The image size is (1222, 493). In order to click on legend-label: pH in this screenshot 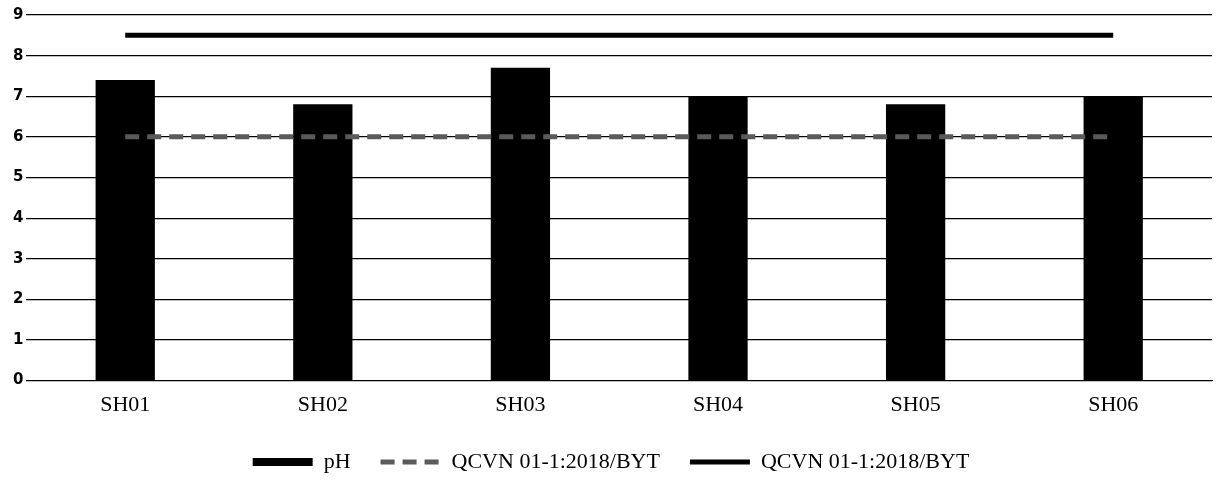, I will do `click(337, 460)`.